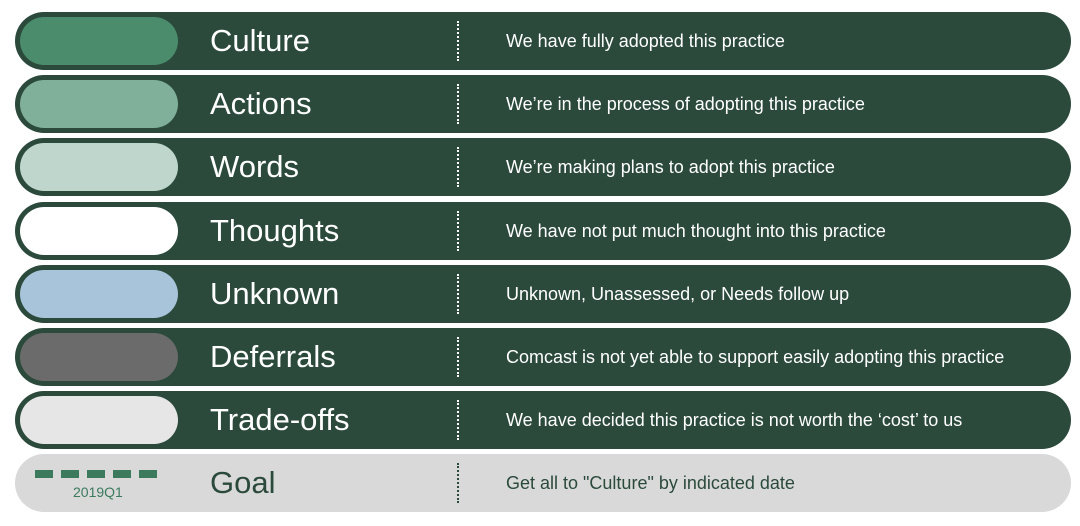  What do you see at coordinates (678, 293) in the screenshot?
I see `legend-description: Unknown, Unassessed, or Needs follow up` at bounding box center [678, 293].